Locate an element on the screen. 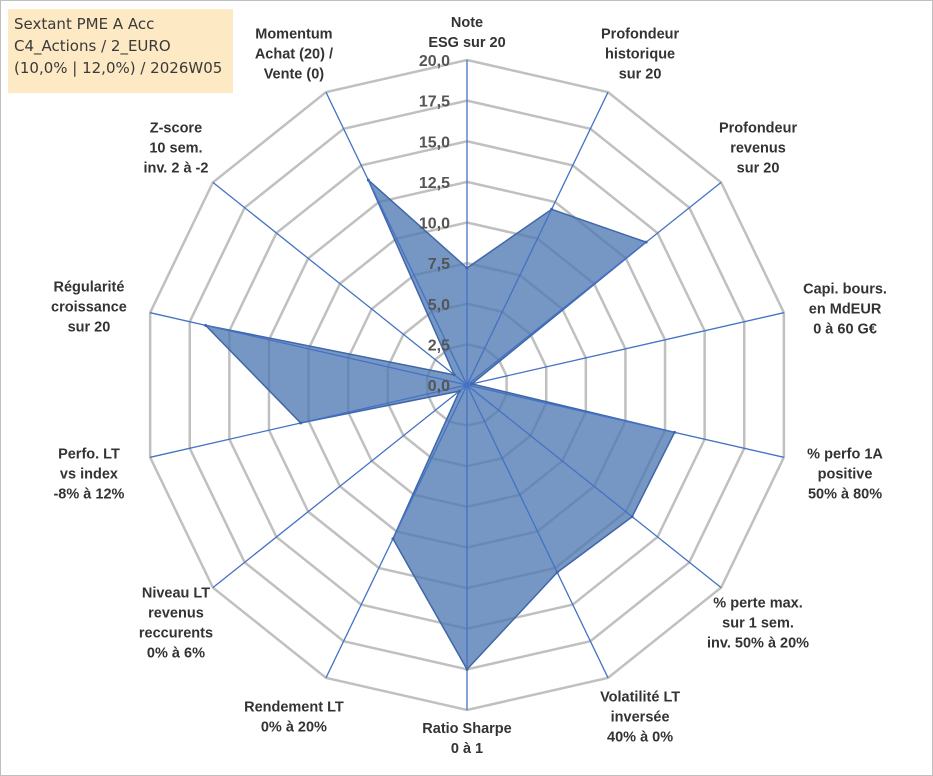  axis-label-line: inv. 2 à -2 is located at coordinates (175, 169).